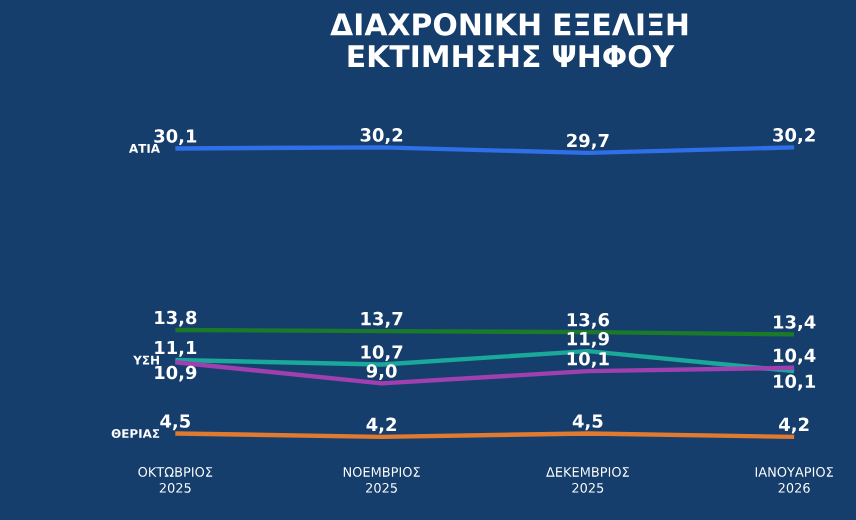 The image size is (856, 520). Describe the element at coordinates (176, 318) in the screenshot. I see `data-label: 13,8` at that location.